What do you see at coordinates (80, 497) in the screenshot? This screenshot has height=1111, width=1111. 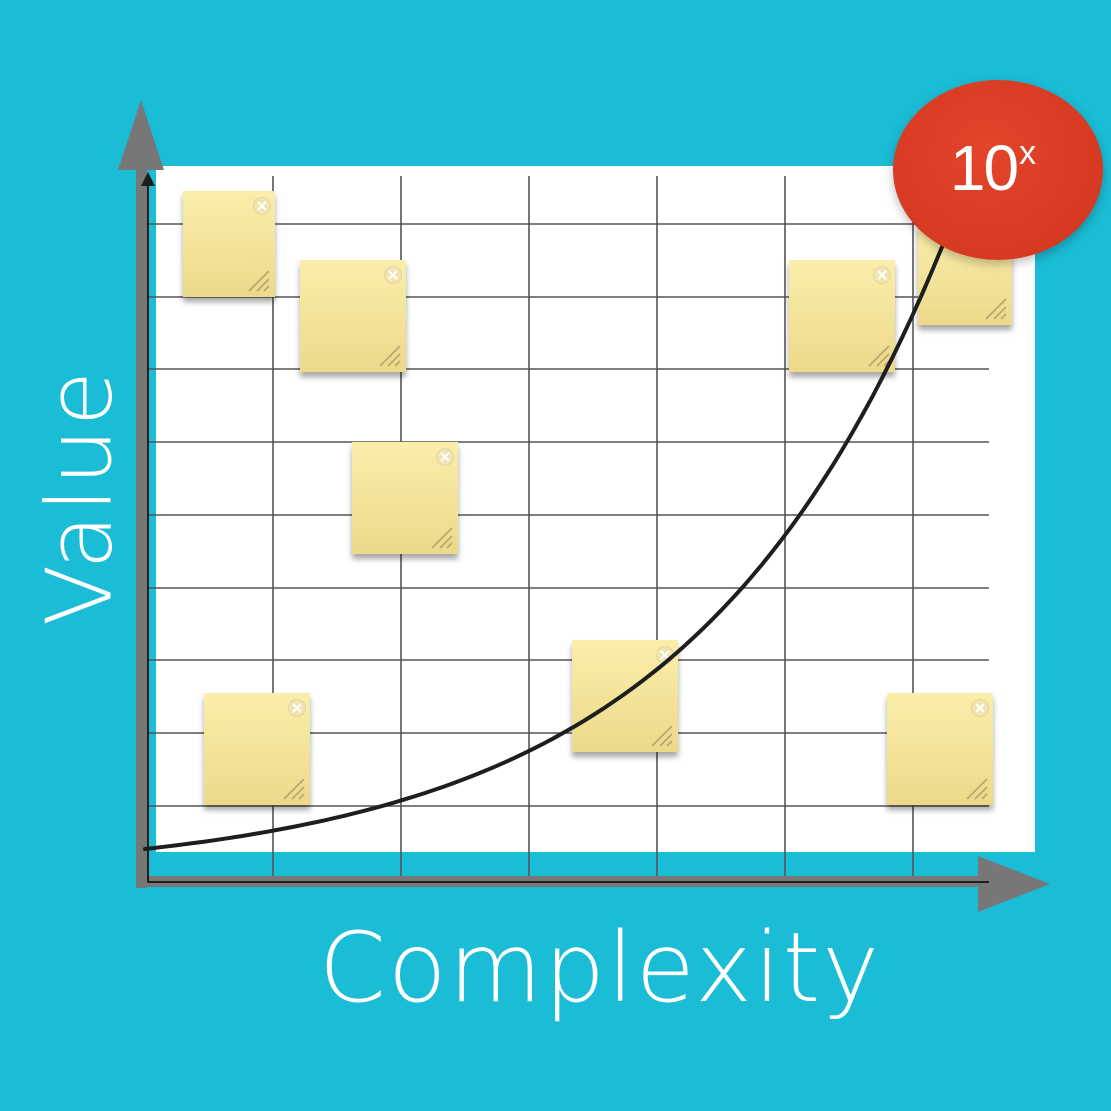 I see `y-axis-label: Value` at bounding box center [80, 497].